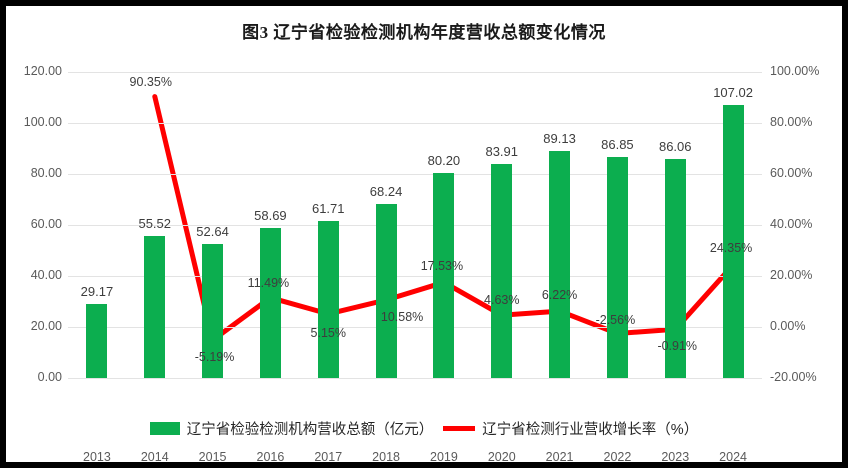 The image size is (848, 468). Describe the element at coordinates (677, 346) in the screenshot. I see `growth-rate-label: -0.91%` at that location.